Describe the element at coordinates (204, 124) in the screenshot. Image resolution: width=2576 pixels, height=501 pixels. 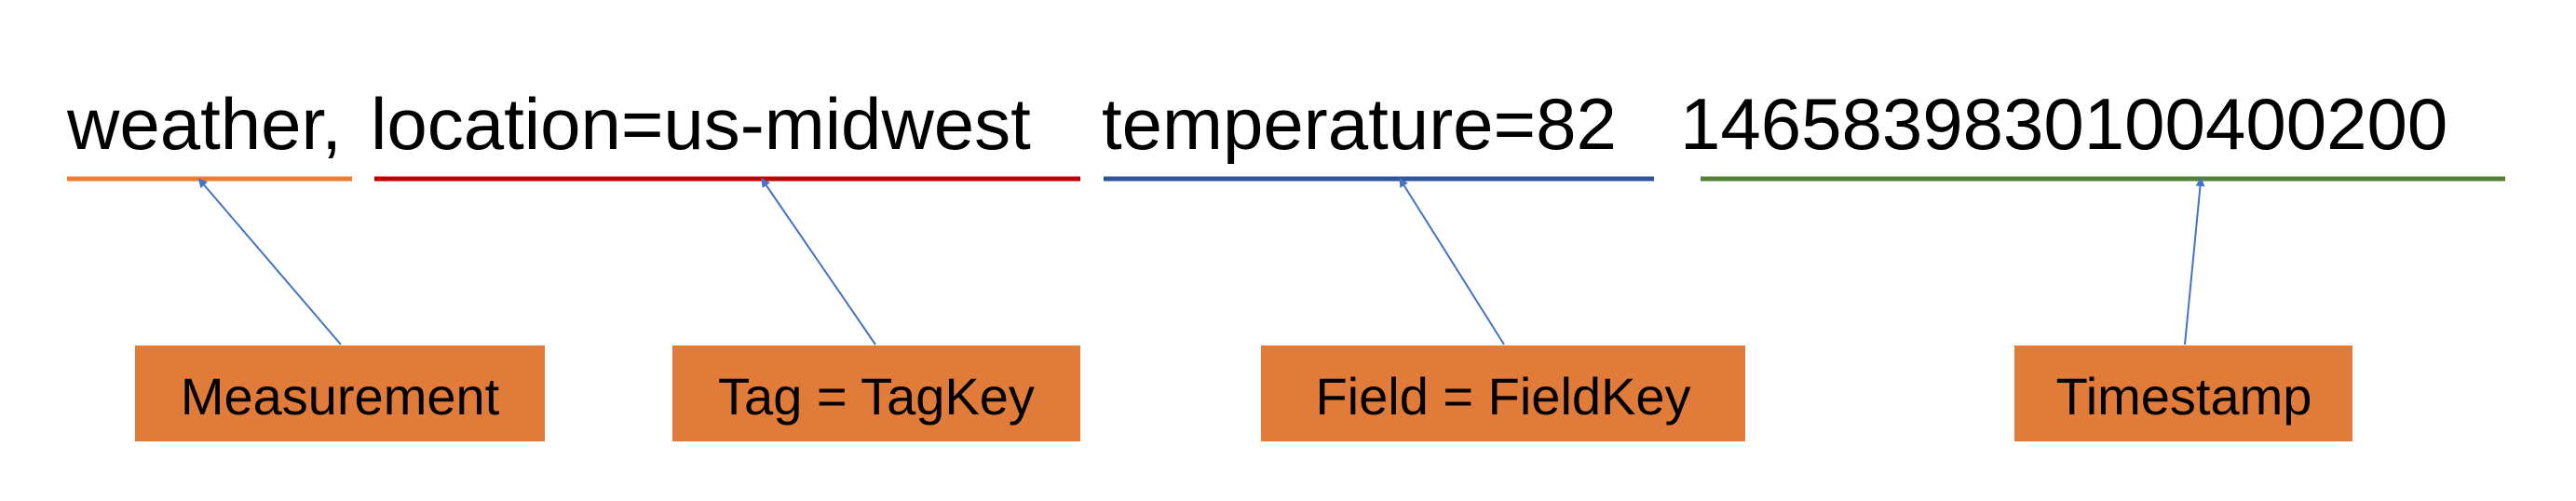
I see `measurement-text: weather,` at that location.